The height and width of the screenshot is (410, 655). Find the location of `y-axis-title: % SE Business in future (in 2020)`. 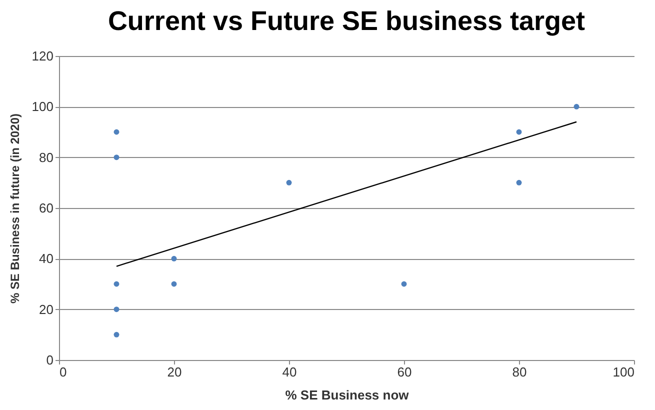

y-axis-title: % SE Business in future (in 2020) is located at coordinates (15, 208).